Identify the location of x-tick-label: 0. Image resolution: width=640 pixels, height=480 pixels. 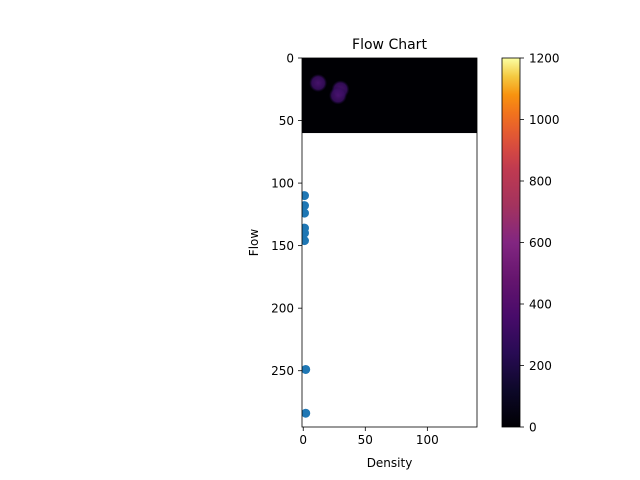
(303, 440).